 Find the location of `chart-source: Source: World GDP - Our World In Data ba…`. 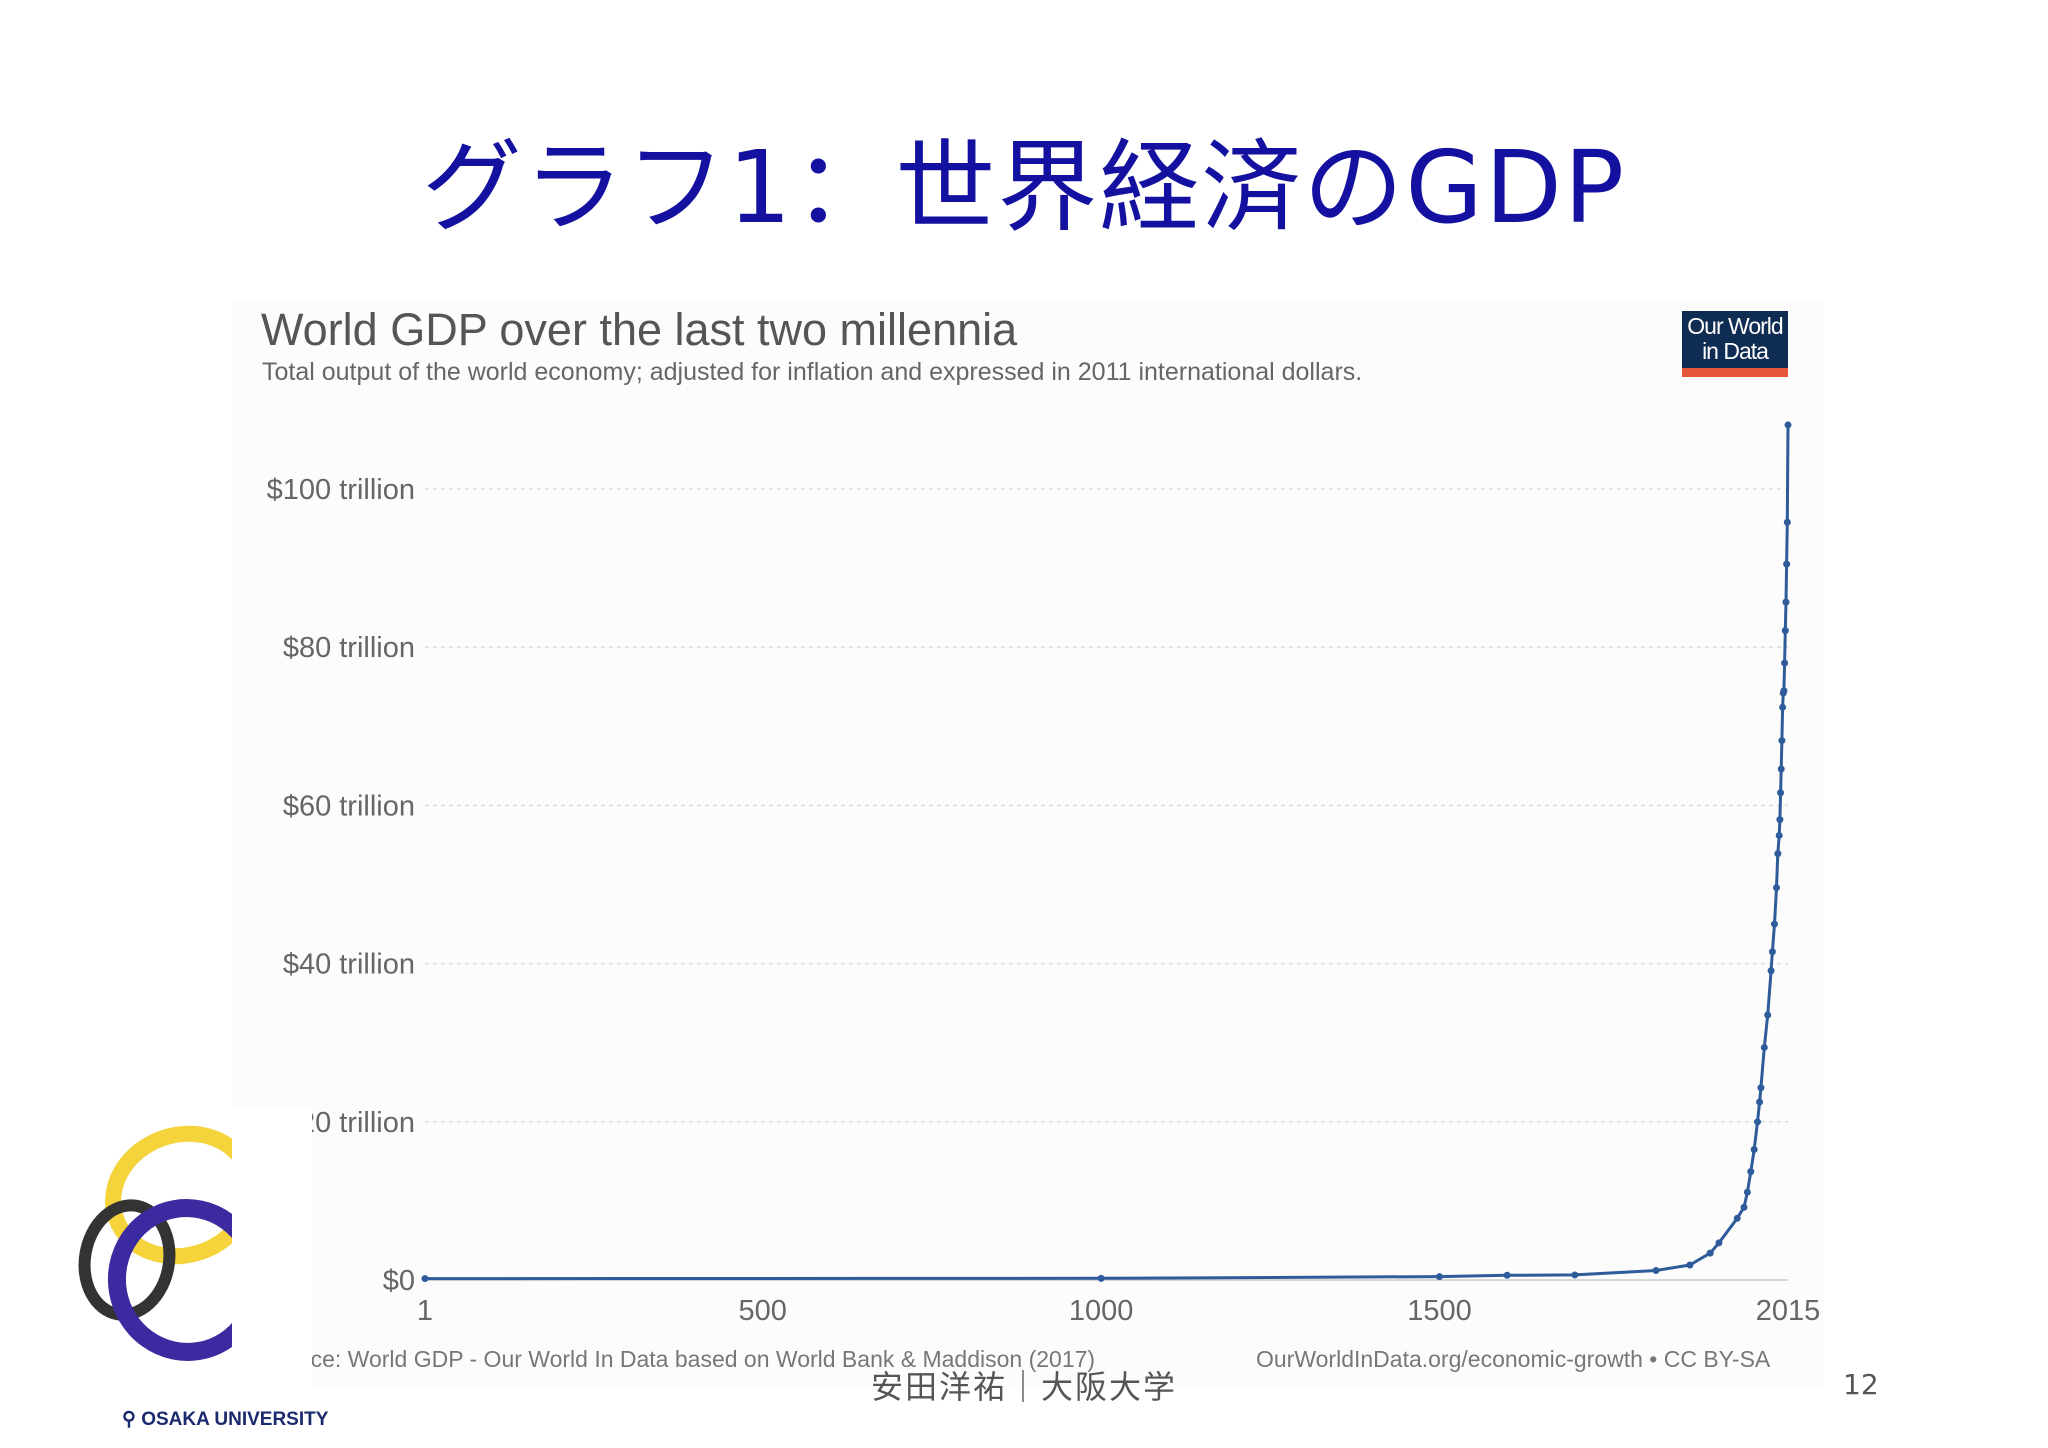

chart-source: Source: World GDP - Our World In Data ba… is located at coordinates (679, 1359).